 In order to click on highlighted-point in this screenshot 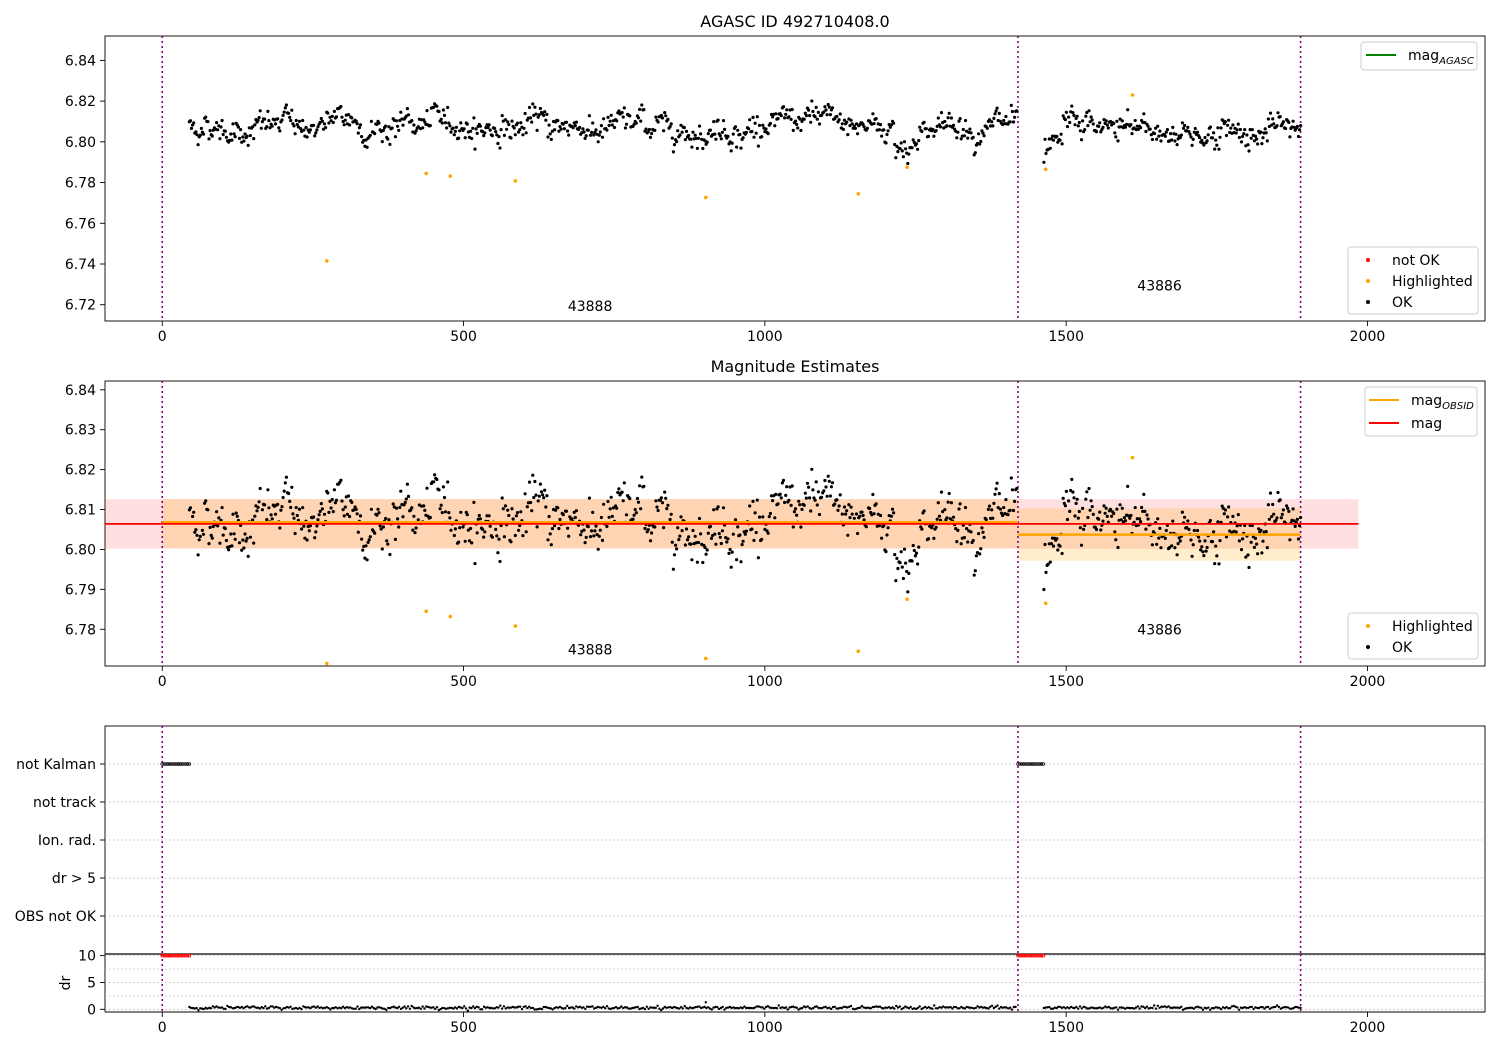, I will do `click(706, 658)`.